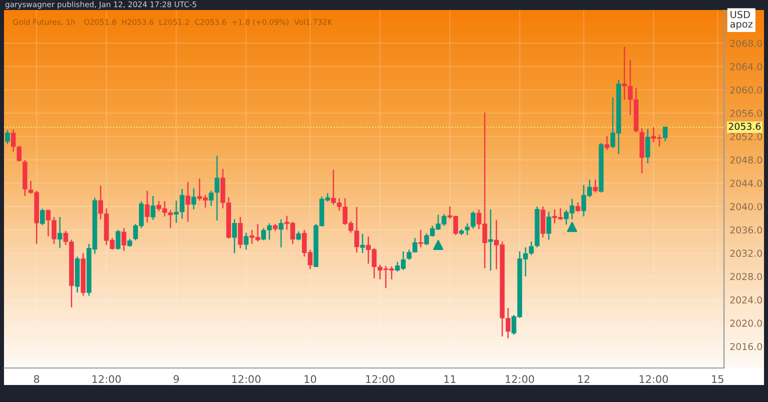 This screenshot has height=402, width=768. What do you see at coordinates (584, 379) in the screenshot?
I see `x-tick-label: 12` at bounding box center [584, 379].